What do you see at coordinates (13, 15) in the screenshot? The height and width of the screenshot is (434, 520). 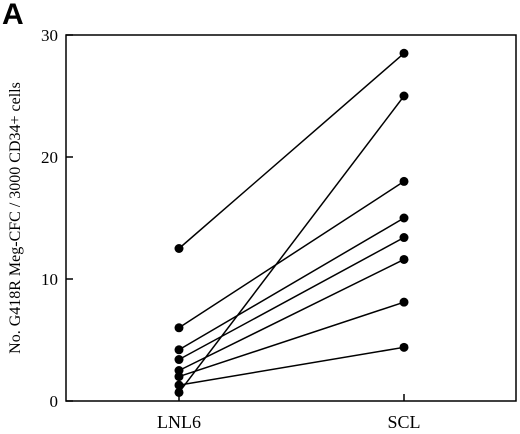 I see `panel-label: A` at bounding box center [13, 15].